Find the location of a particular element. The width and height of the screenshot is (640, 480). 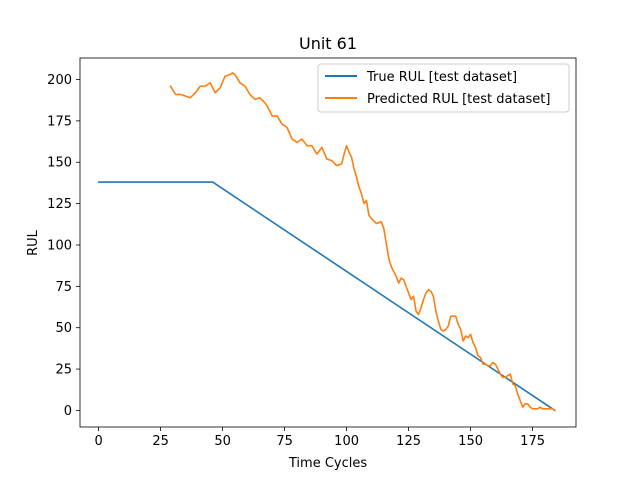

y-axis-label: RUL is located at coordinates (33, 242).